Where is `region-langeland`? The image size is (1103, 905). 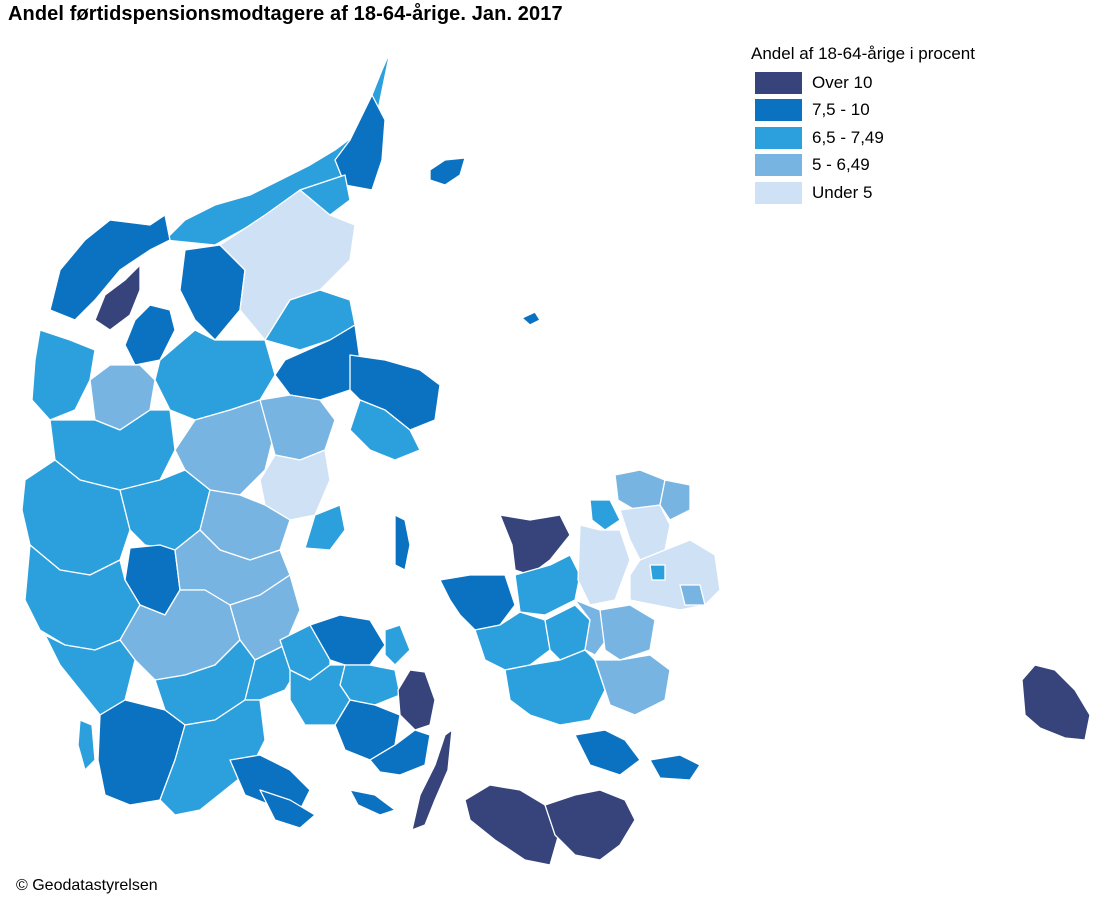 region-langeland is located at coordinates (432, 780).